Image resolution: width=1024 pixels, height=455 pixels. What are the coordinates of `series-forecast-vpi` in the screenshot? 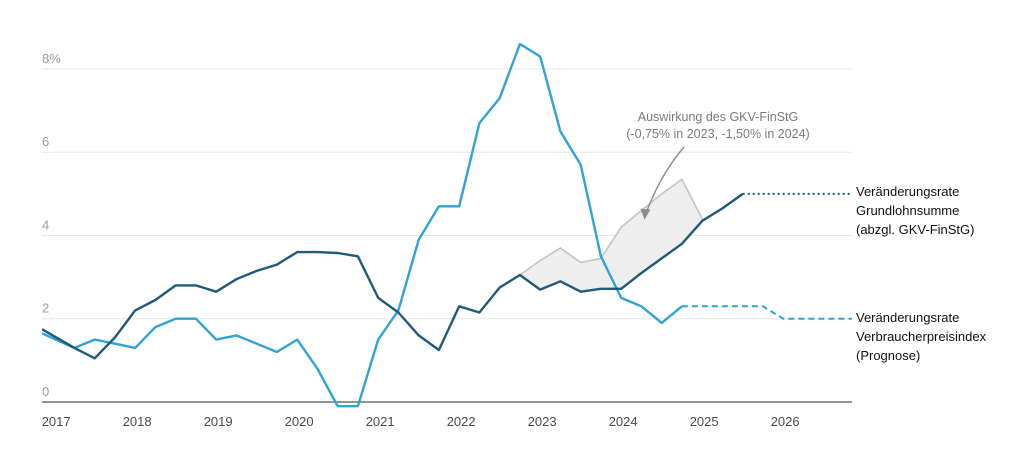 It's located at (766, 312).